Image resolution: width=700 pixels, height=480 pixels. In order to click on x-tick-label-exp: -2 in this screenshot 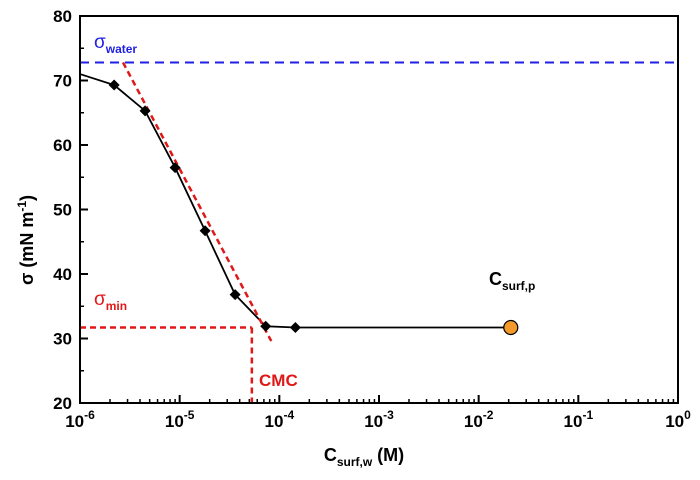, I will do `click(488, 415)`.